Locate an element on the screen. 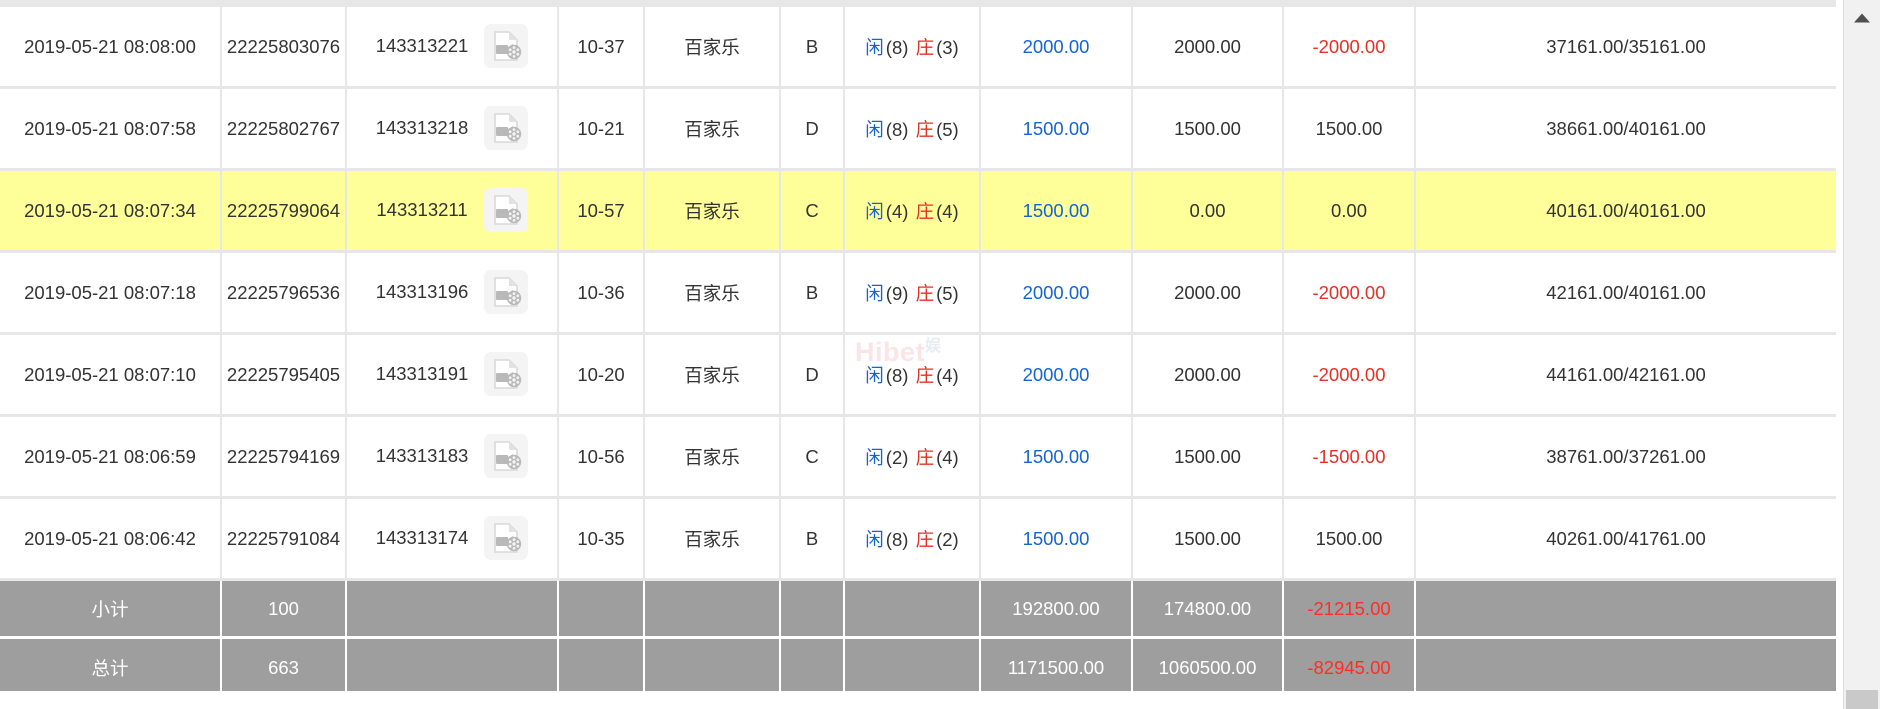 The width and height of the screenshot is (1880, 709). cell-time: 2019-05-21 08:06:42 is located at coordinates (111, 540).